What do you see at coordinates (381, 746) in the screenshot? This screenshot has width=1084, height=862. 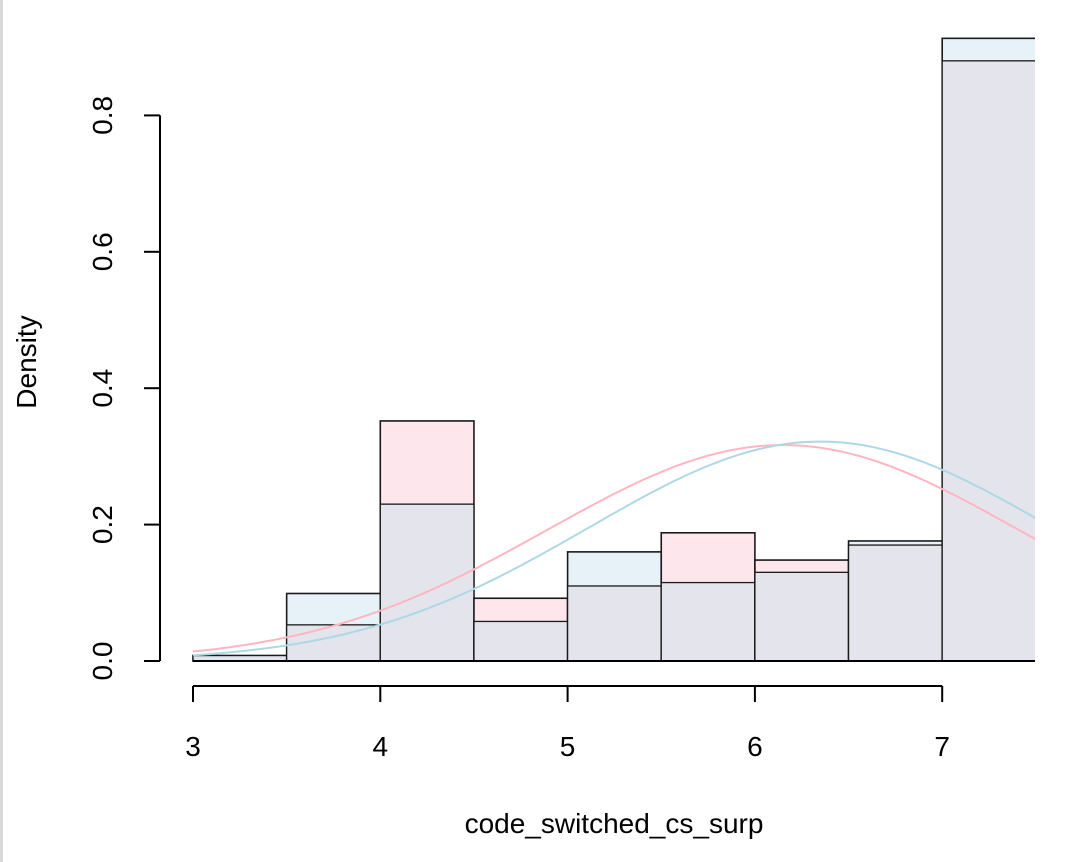 I see `x-tick-label: 4` at bounding box center [381, 746].